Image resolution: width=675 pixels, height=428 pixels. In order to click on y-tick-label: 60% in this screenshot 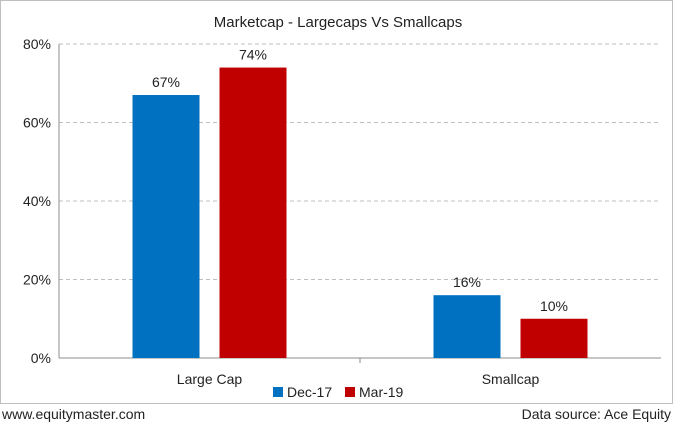, I will do `click(37, 123)`.